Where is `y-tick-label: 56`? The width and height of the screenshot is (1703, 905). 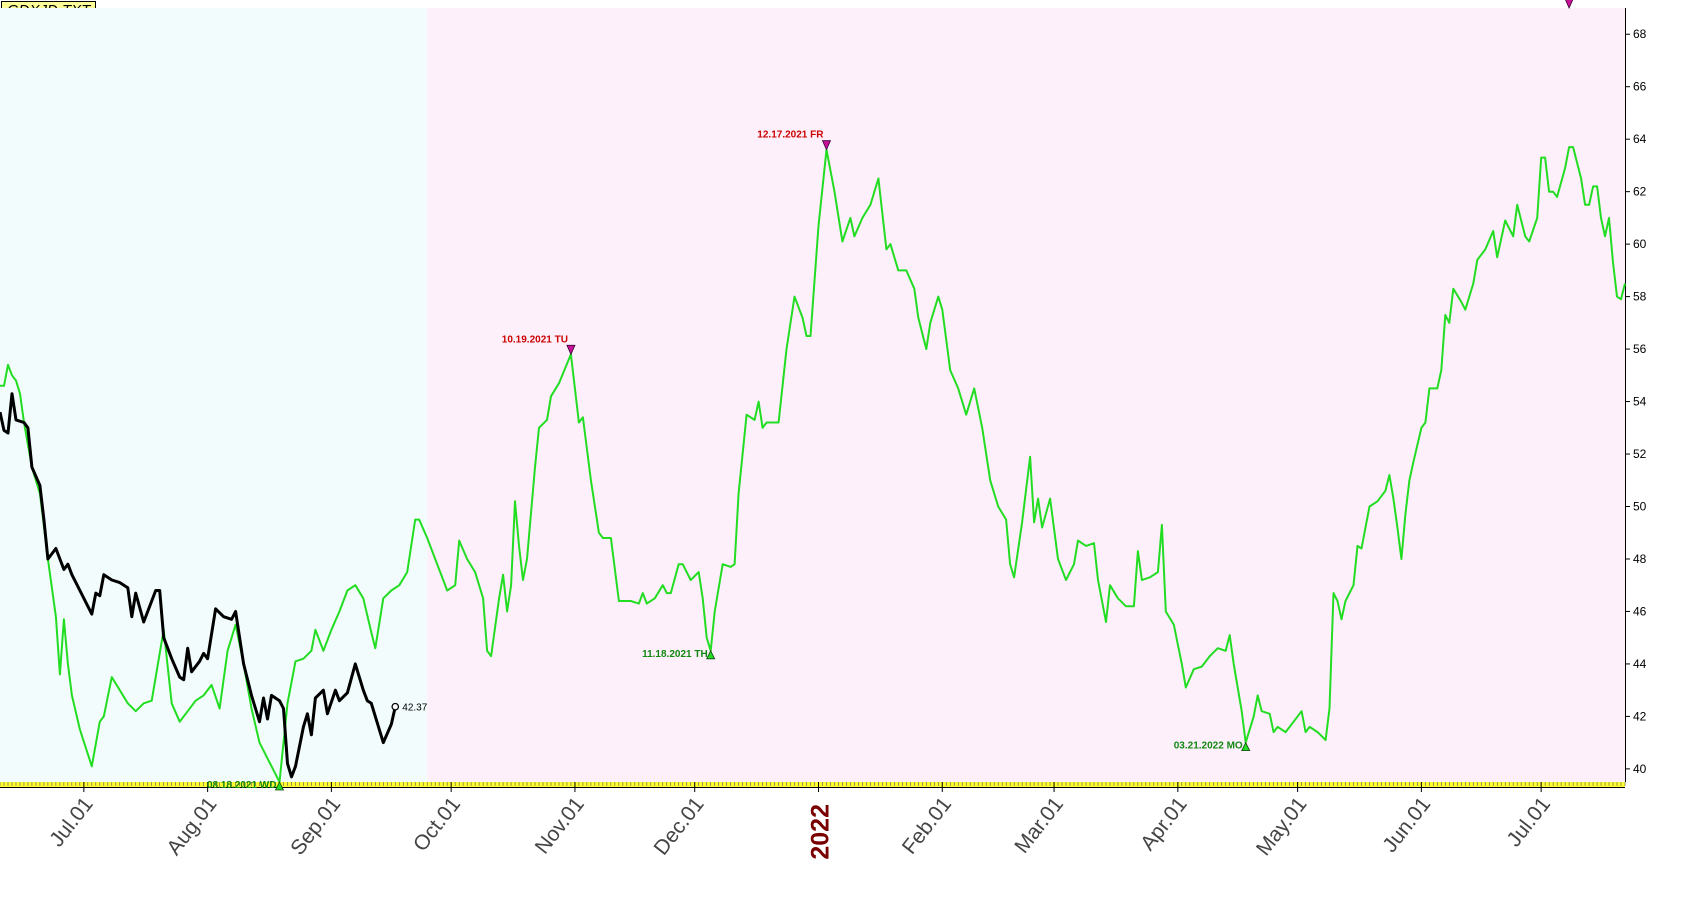
y-tick-label: 56 is located at coordinates (1640, 349).